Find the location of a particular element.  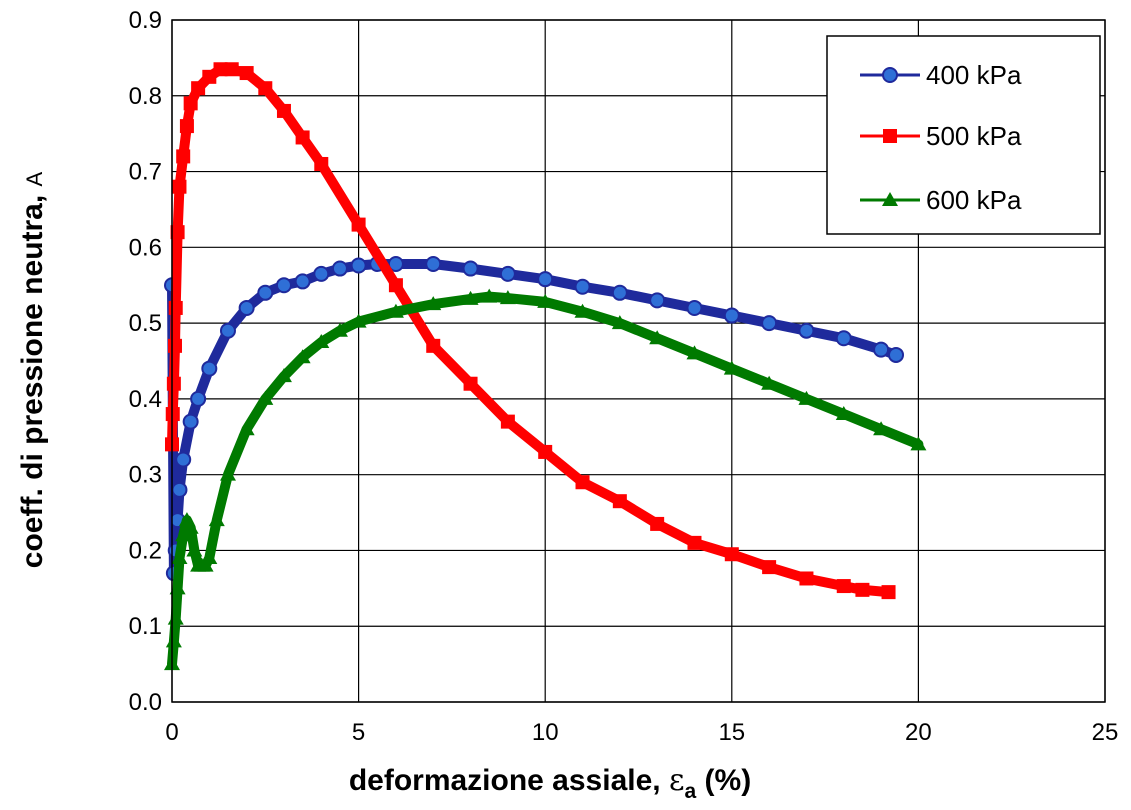

legend-label-400kpa: 400 kPa is located at coordinates (974, 75).